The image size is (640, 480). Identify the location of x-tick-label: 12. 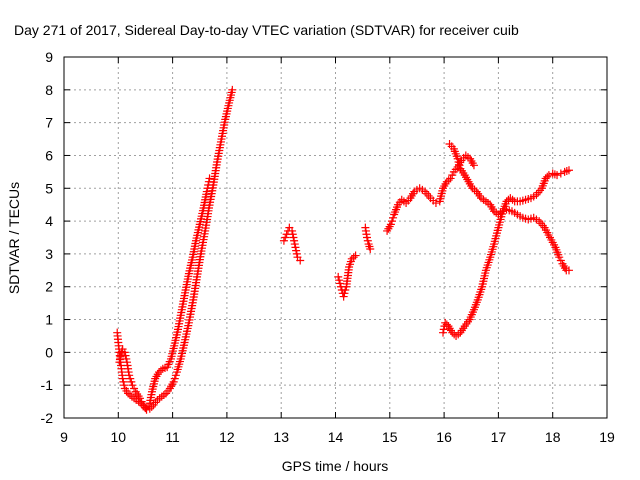
(227, 437).